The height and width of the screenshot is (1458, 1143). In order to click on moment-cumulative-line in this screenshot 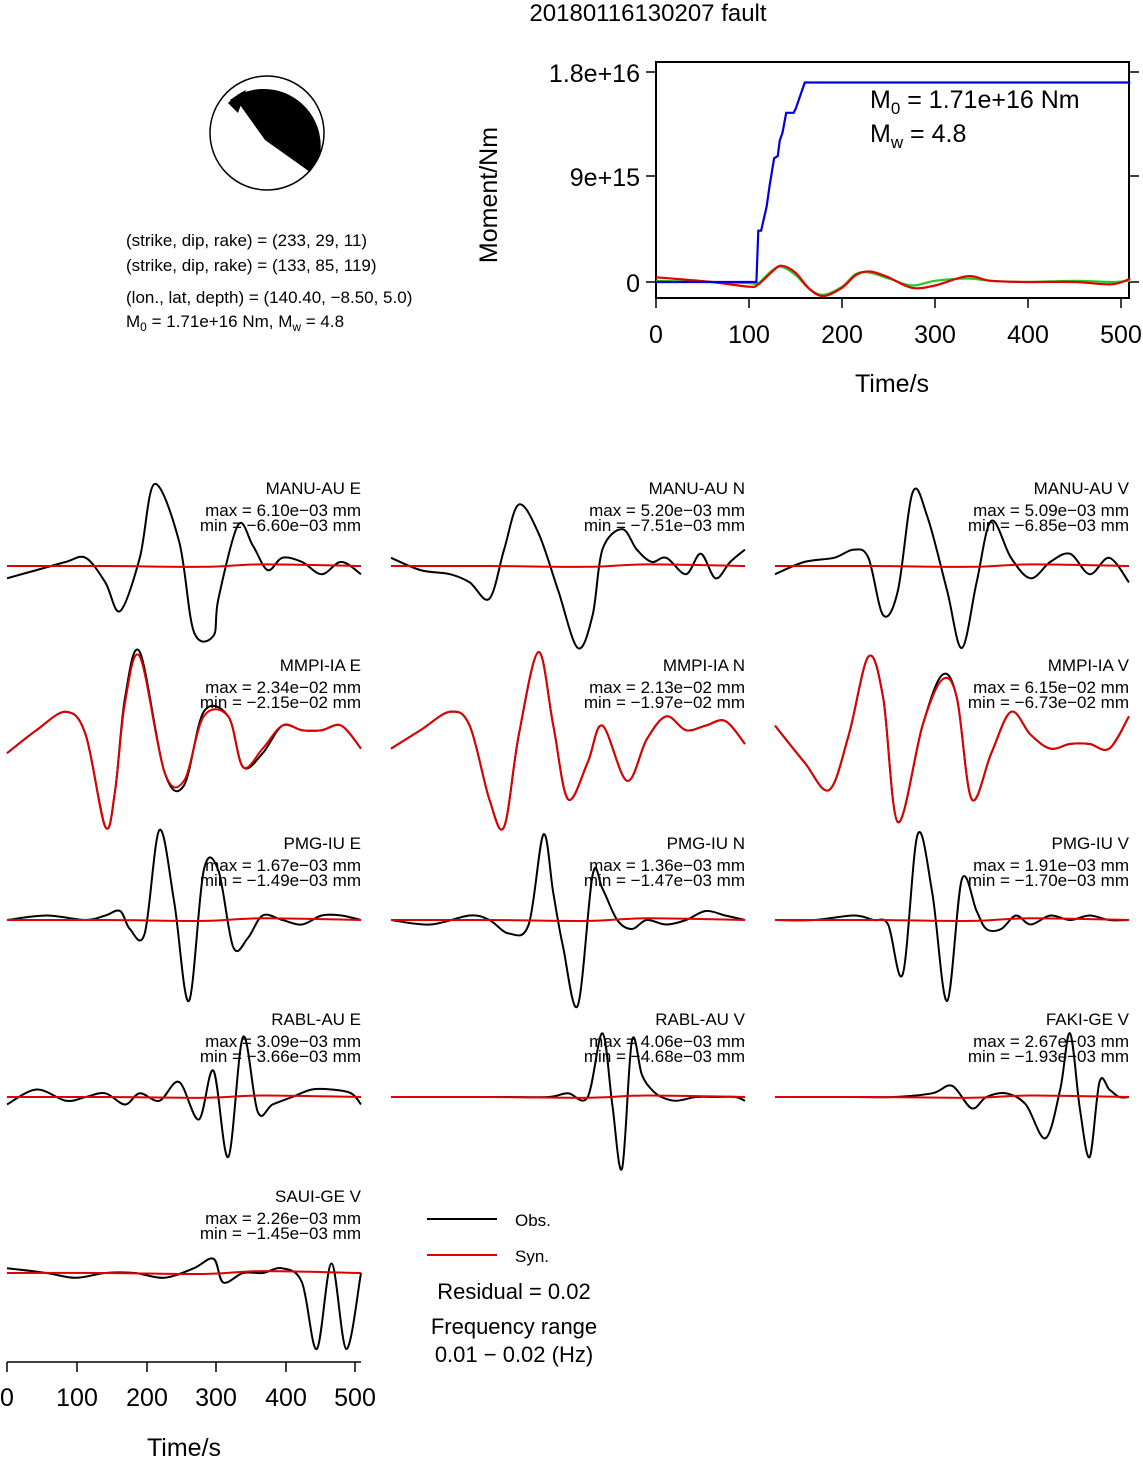, I will do `click(893, 182)`.